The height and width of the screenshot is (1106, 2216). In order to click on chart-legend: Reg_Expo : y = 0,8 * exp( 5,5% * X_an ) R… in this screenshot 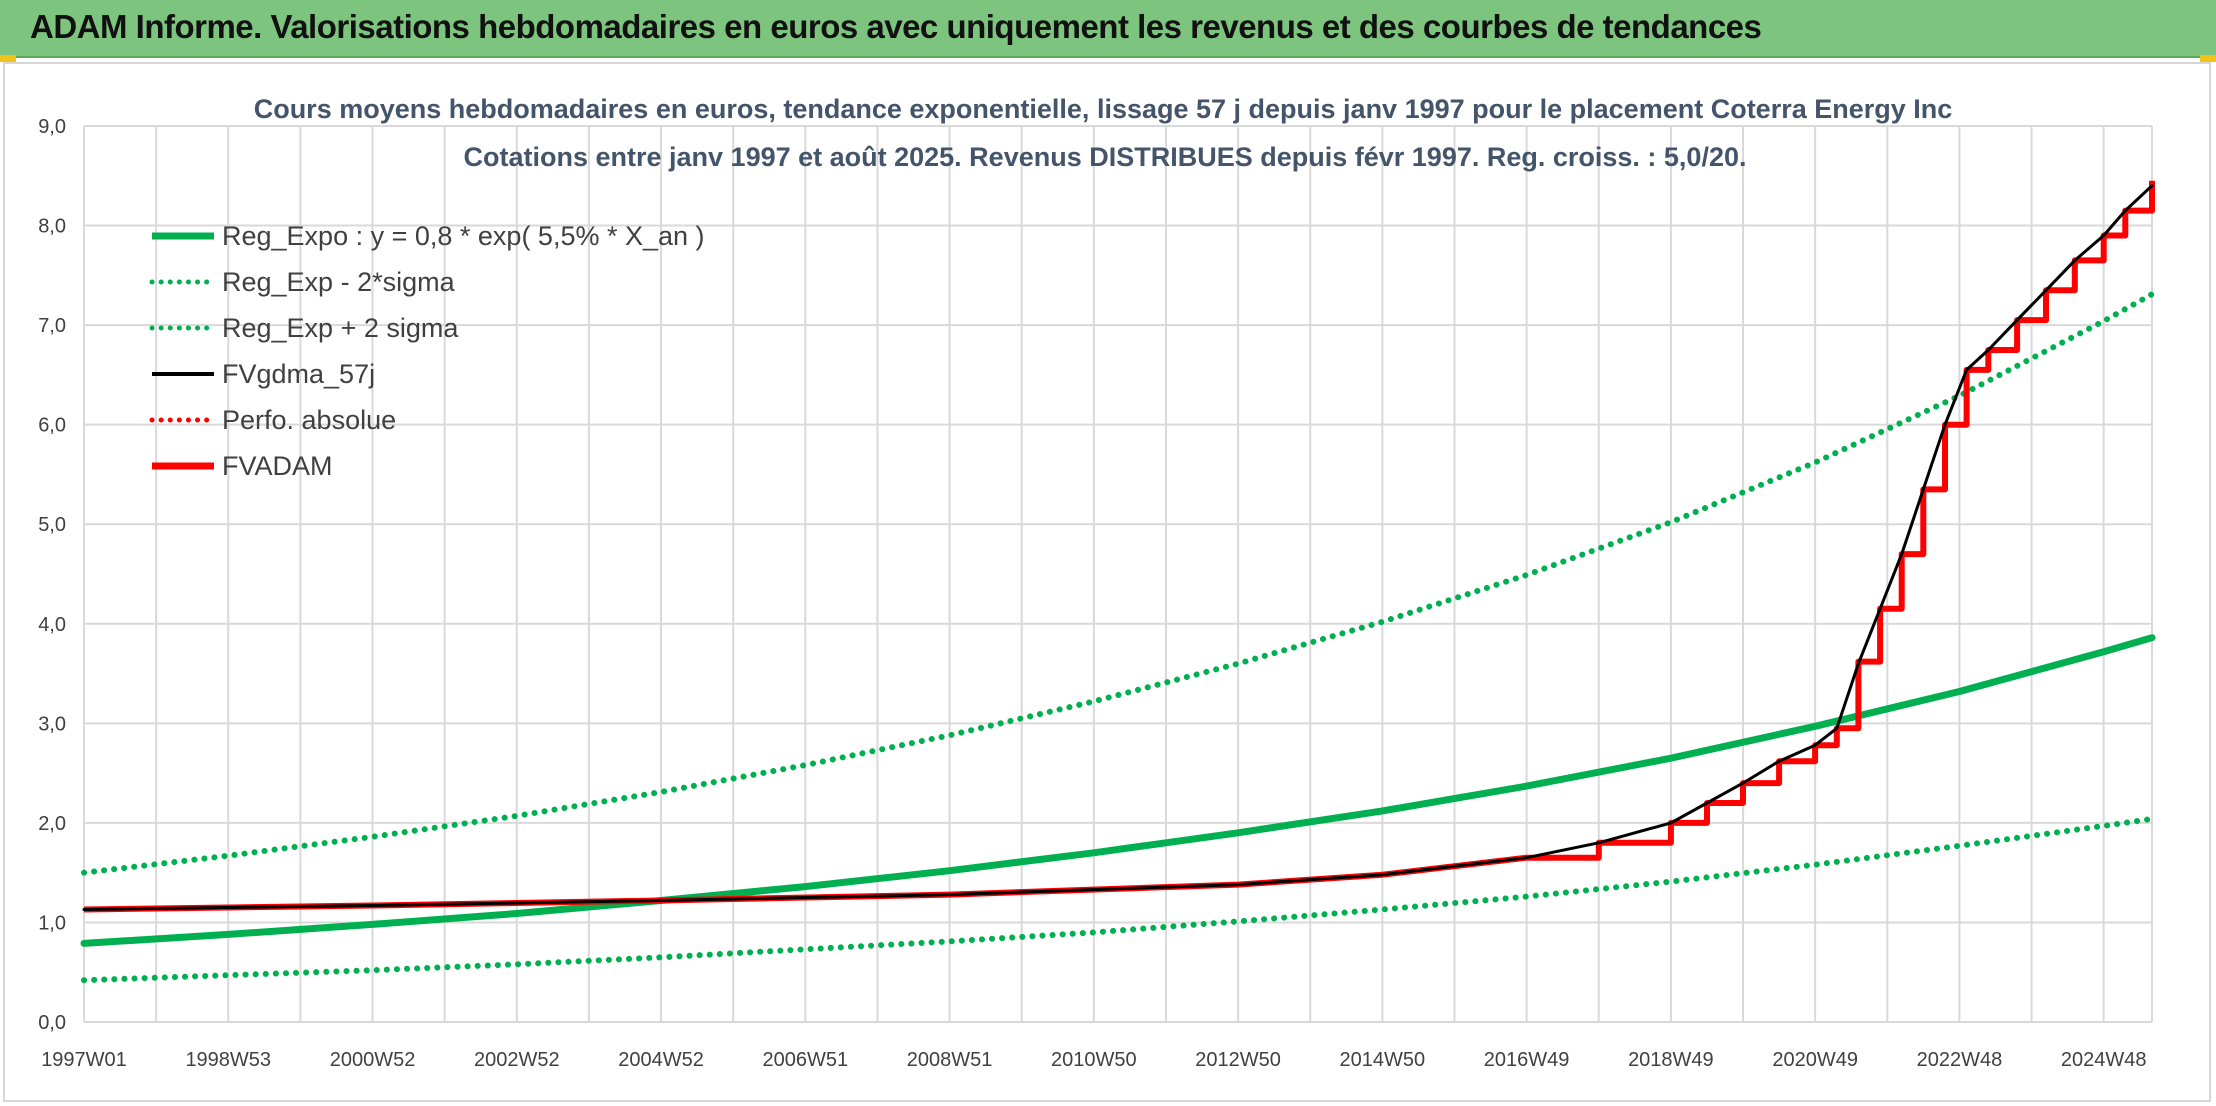, I will do `click(427, 351)`.